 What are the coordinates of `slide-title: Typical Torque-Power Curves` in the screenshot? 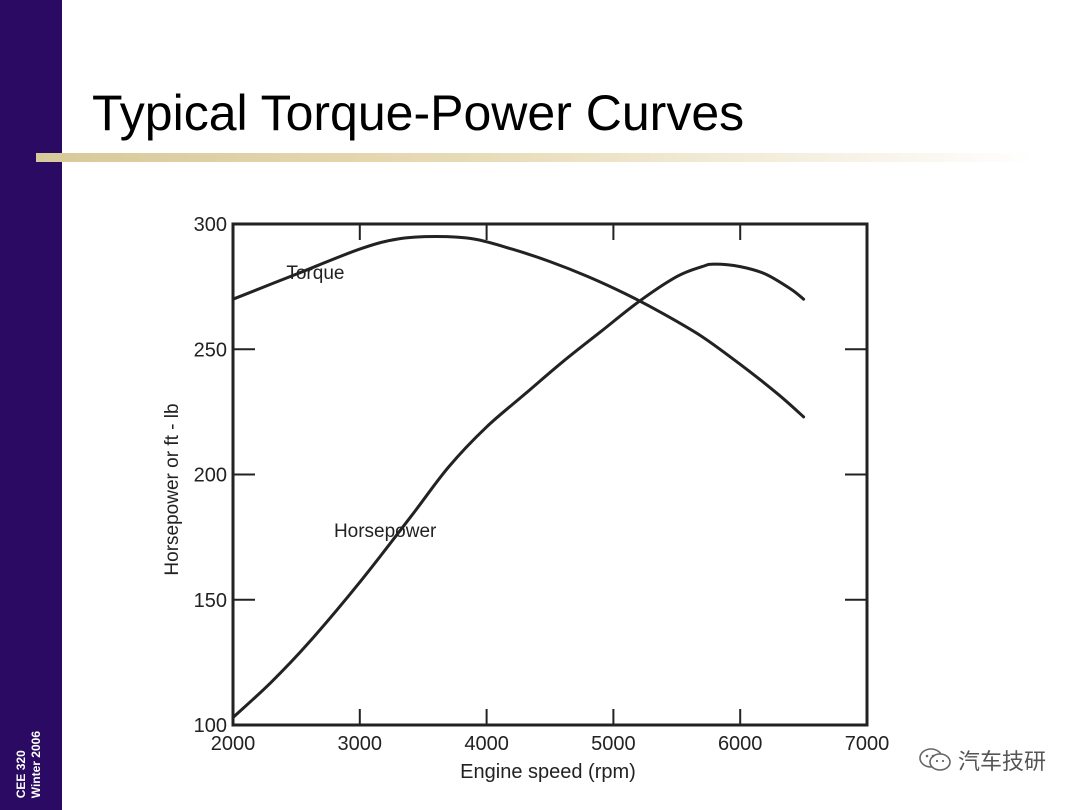 It's located at (418, 113).